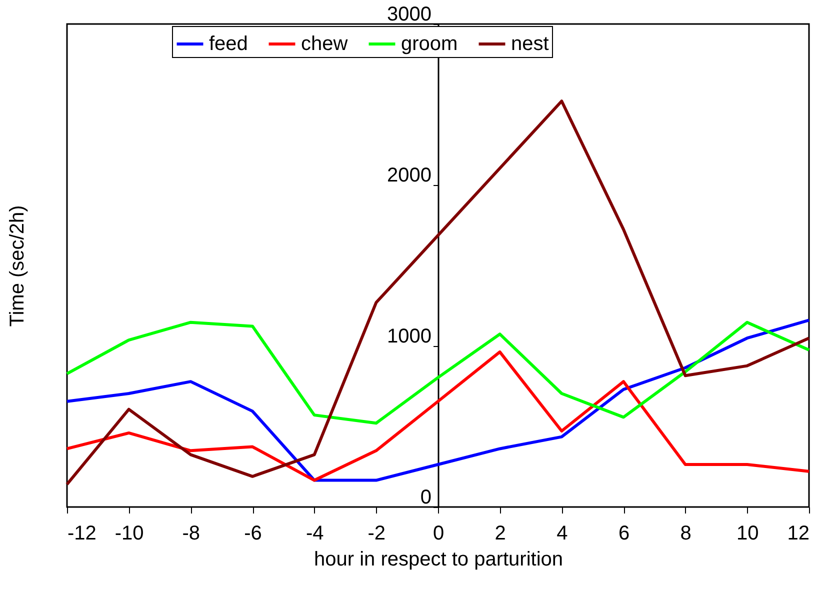 This screenshot has width=825, height=590. I want to click on x-tick-label: -8, so click(191, 533).